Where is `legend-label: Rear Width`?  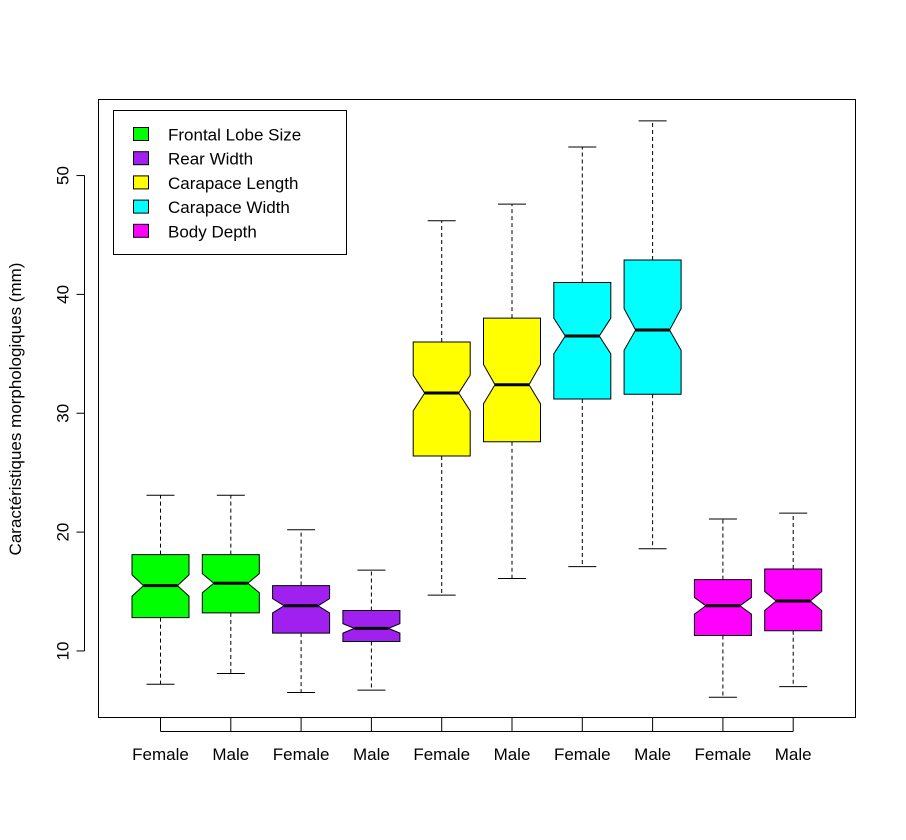
legend-label: Rear Width is located at coordinates (210, 159).